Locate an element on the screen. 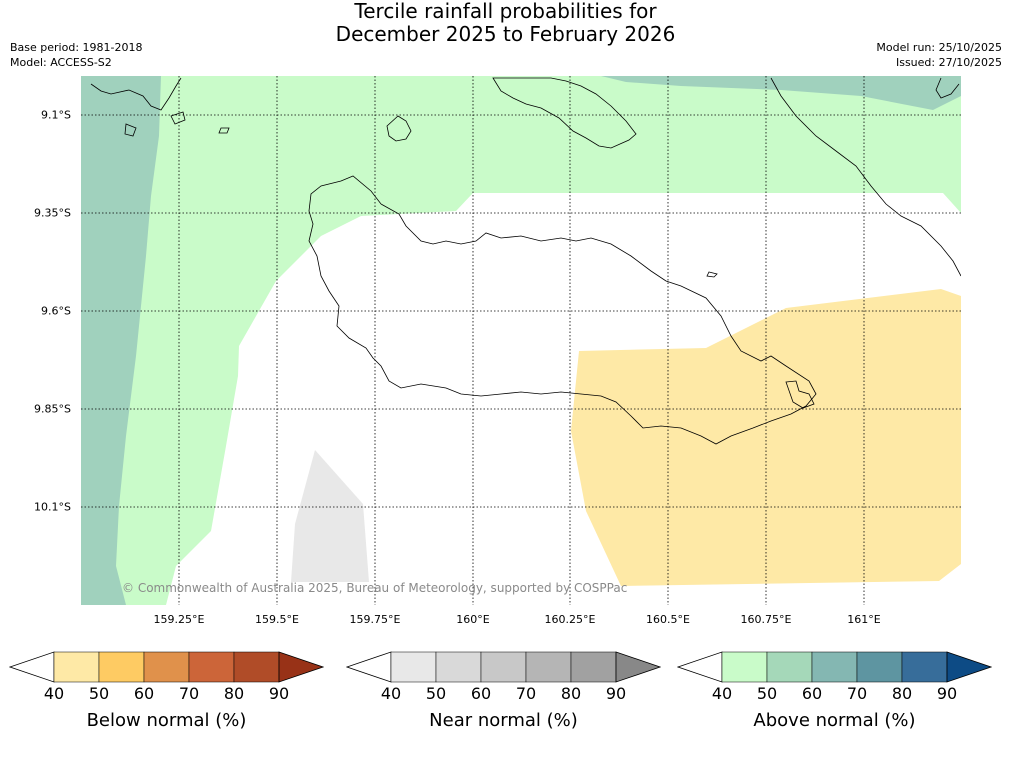  legend-below-normal: 40 50 60 70 80 90 Below normal (%) is located at coordinates (166, 689).